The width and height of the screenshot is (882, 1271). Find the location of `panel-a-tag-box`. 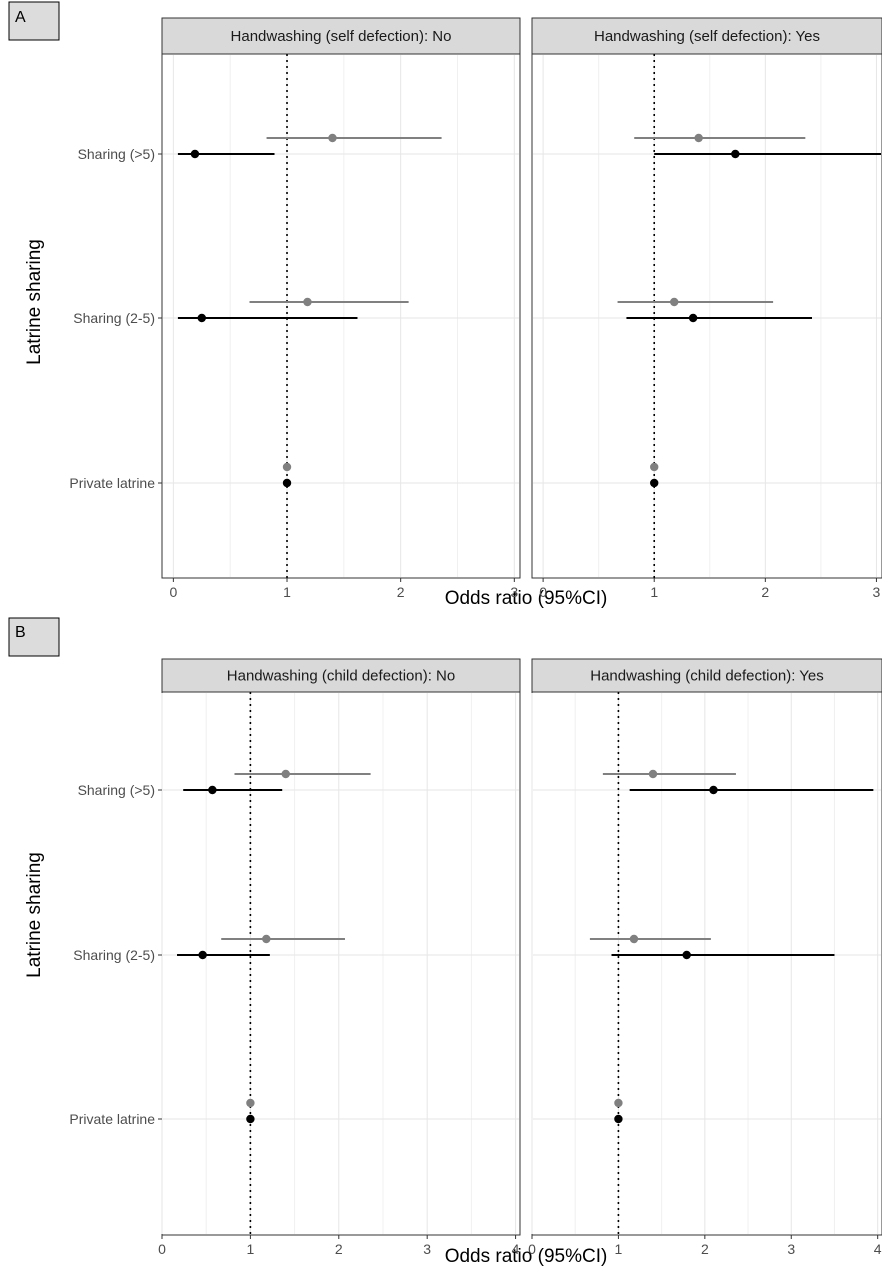

panel-a-tag-box is located at coordinates (34, 21).